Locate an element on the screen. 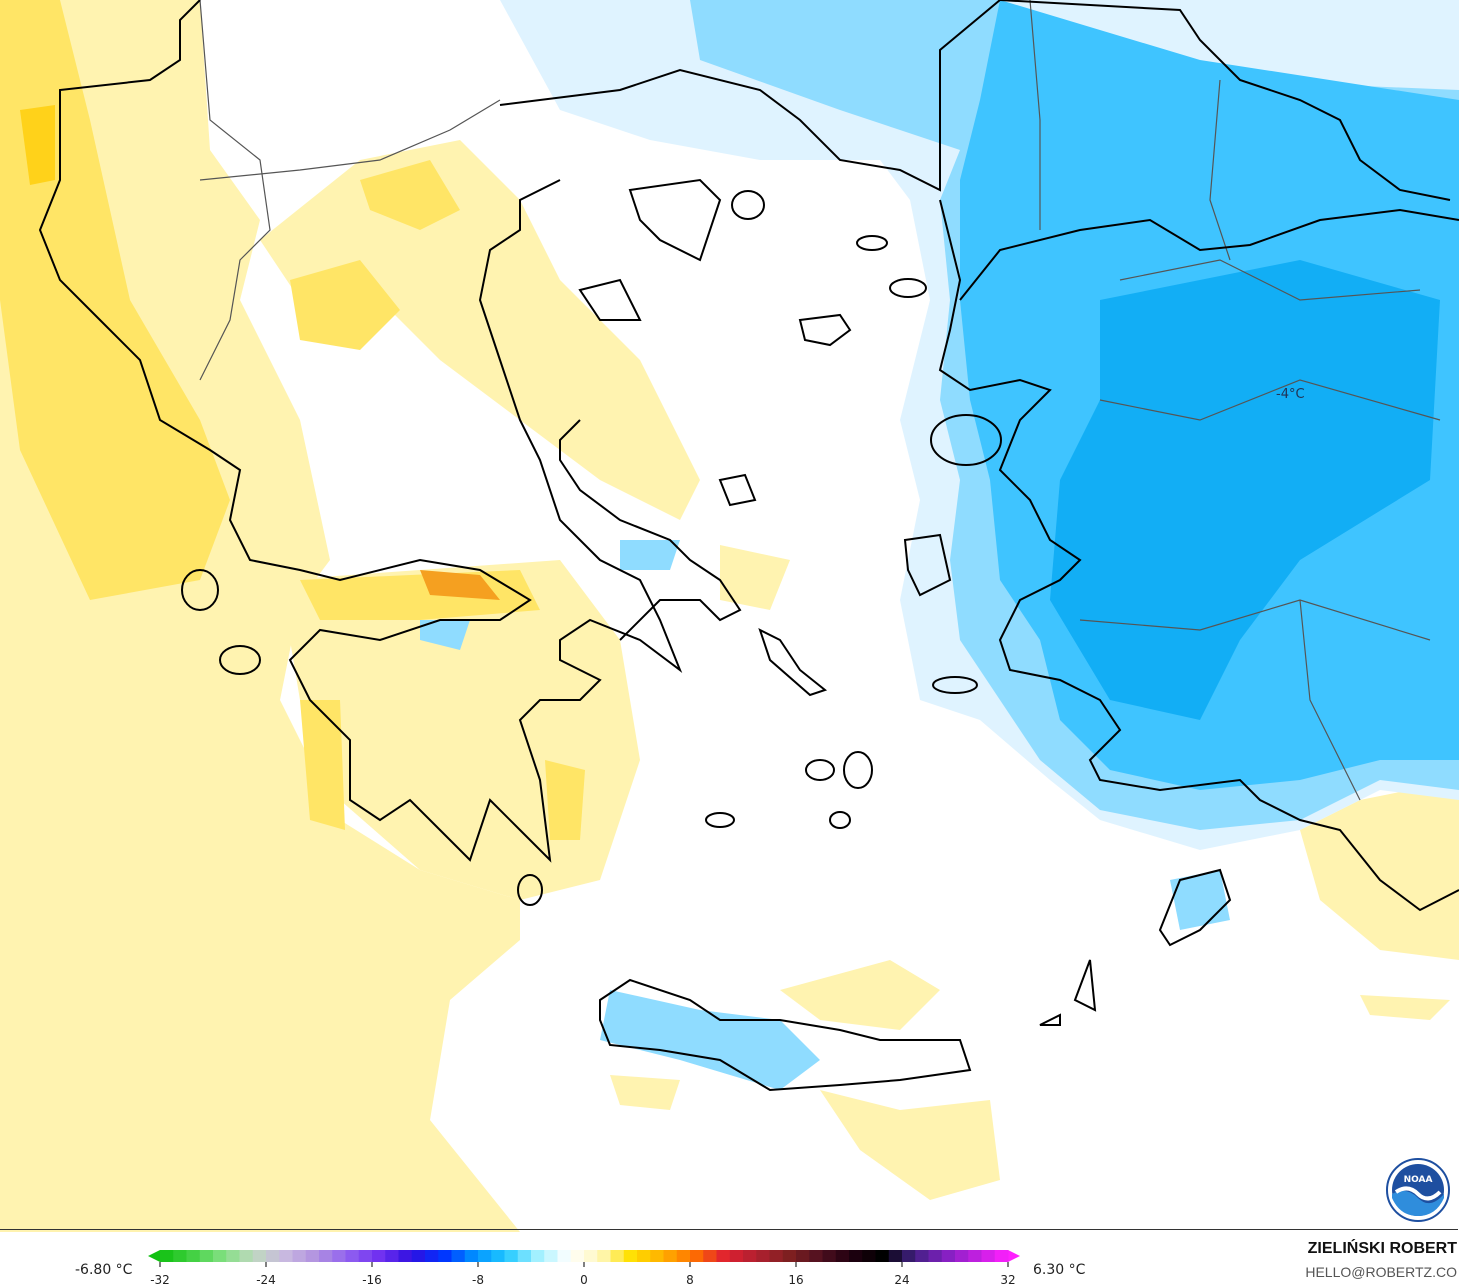 The width and height of the screenshot is (1459, 1287). colorbar-tick-label: 16 is located at coordinates (795, 1280).